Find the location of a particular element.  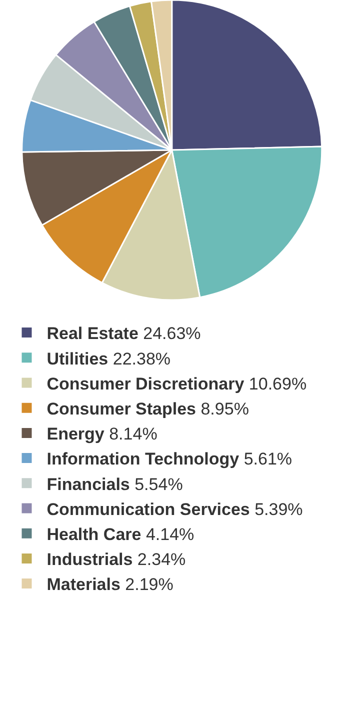

legend-label: Real Estate is located at coordinates (92, 334).